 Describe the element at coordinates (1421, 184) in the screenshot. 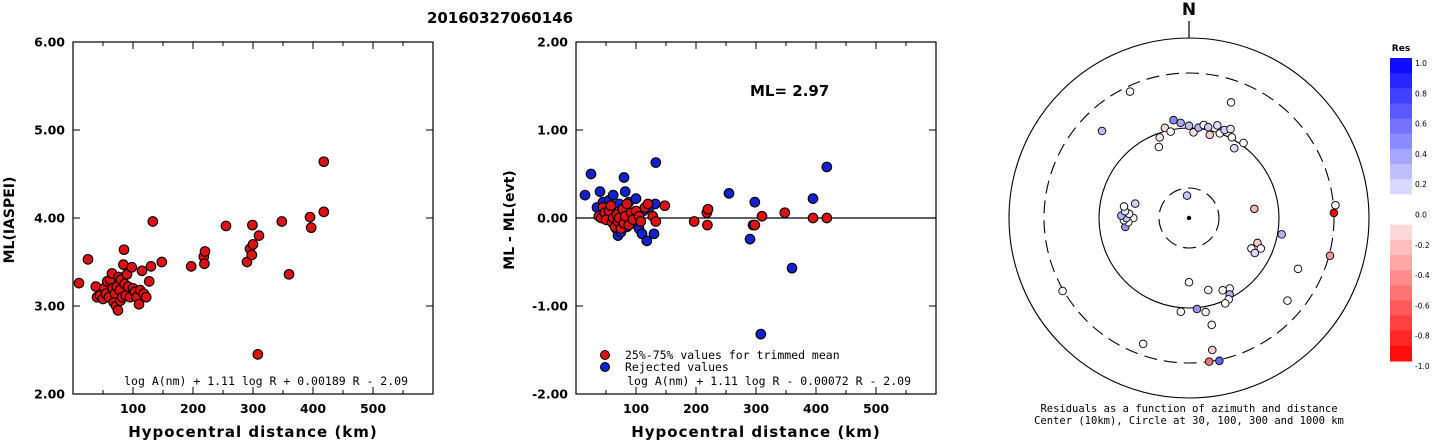

I see `colorbar-tick-label: 0.2` at that location.